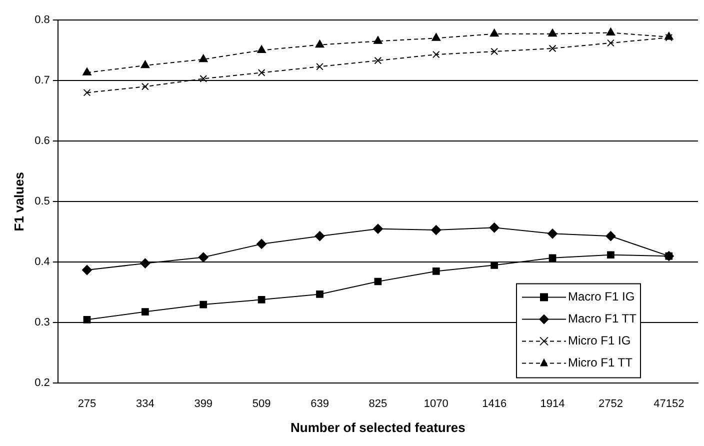 This screenshot has width=704, height=446. What do you see at coordinates (42, 20) in the screenshot?
I see `y-tick-label: 0.8` at bounding box center [42, 20].